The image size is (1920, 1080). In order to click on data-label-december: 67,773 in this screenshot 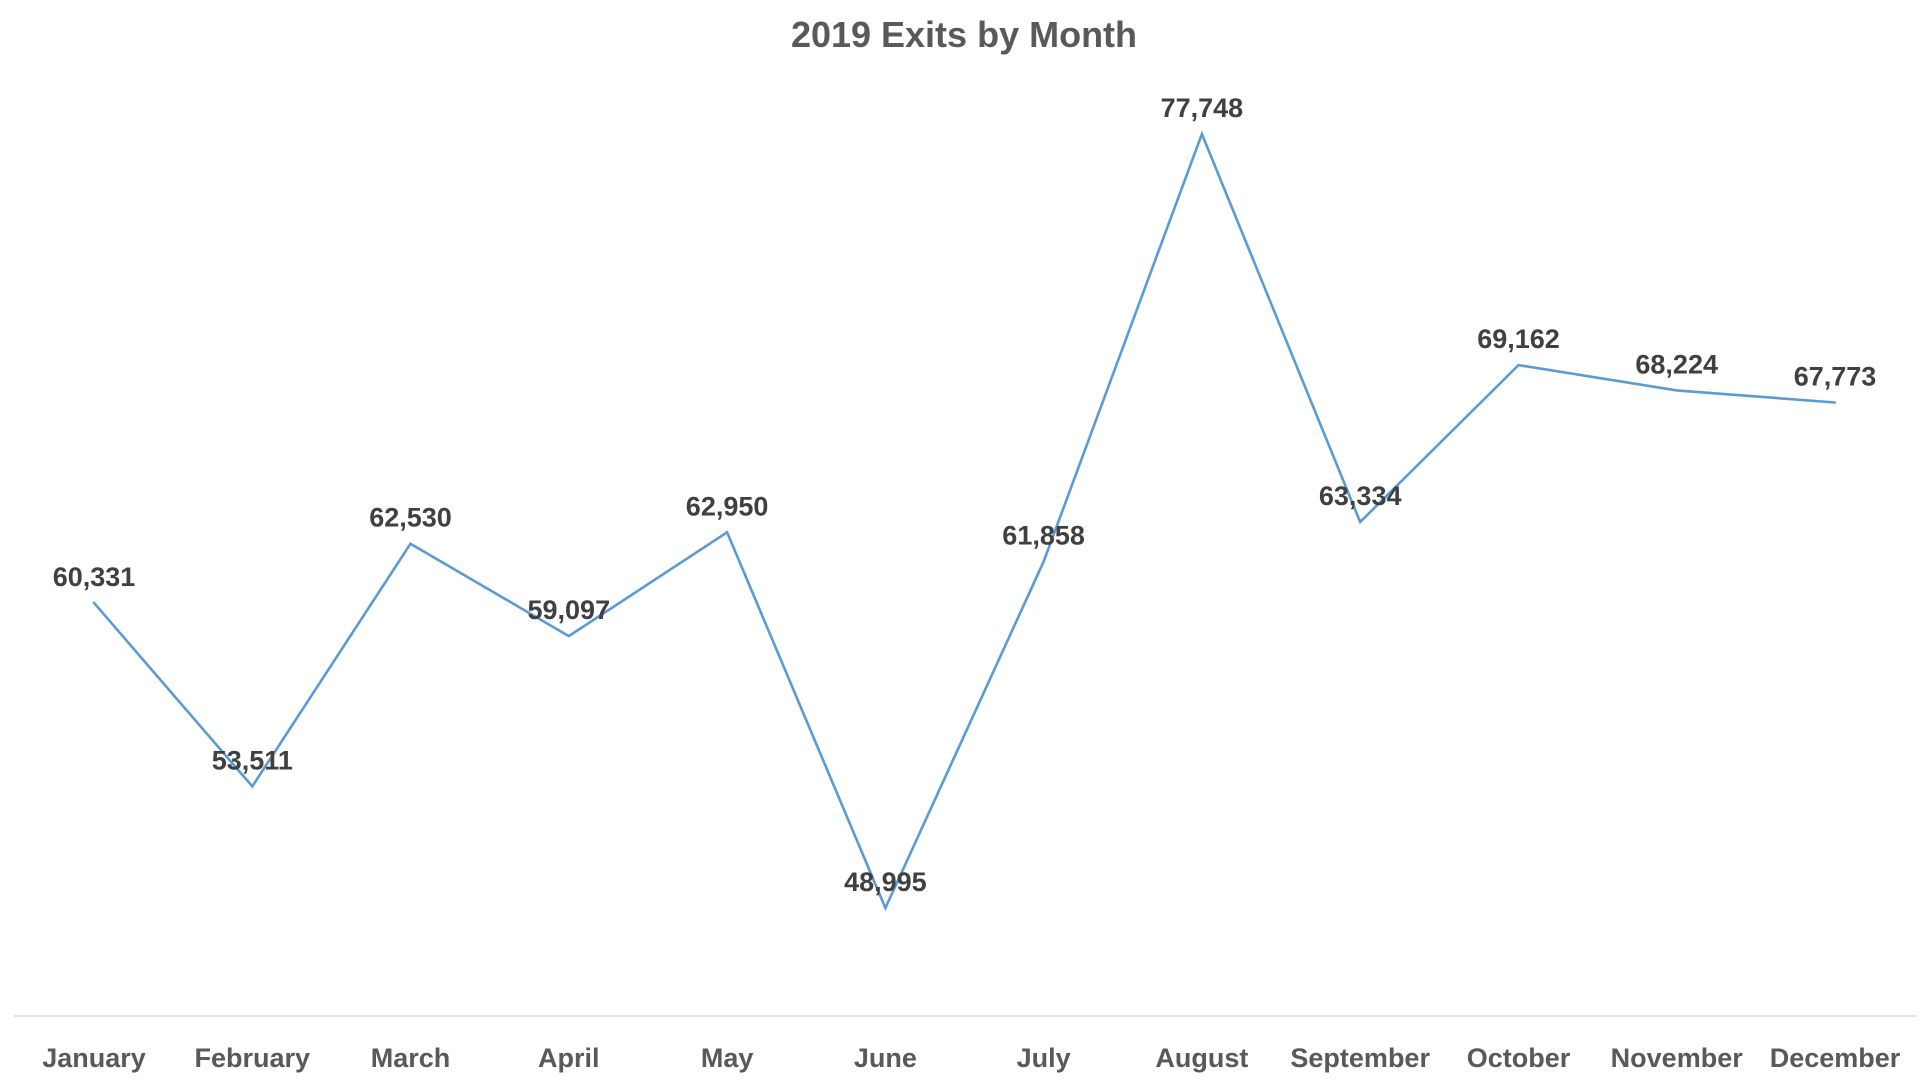, I will do `click(1835, 377)`.